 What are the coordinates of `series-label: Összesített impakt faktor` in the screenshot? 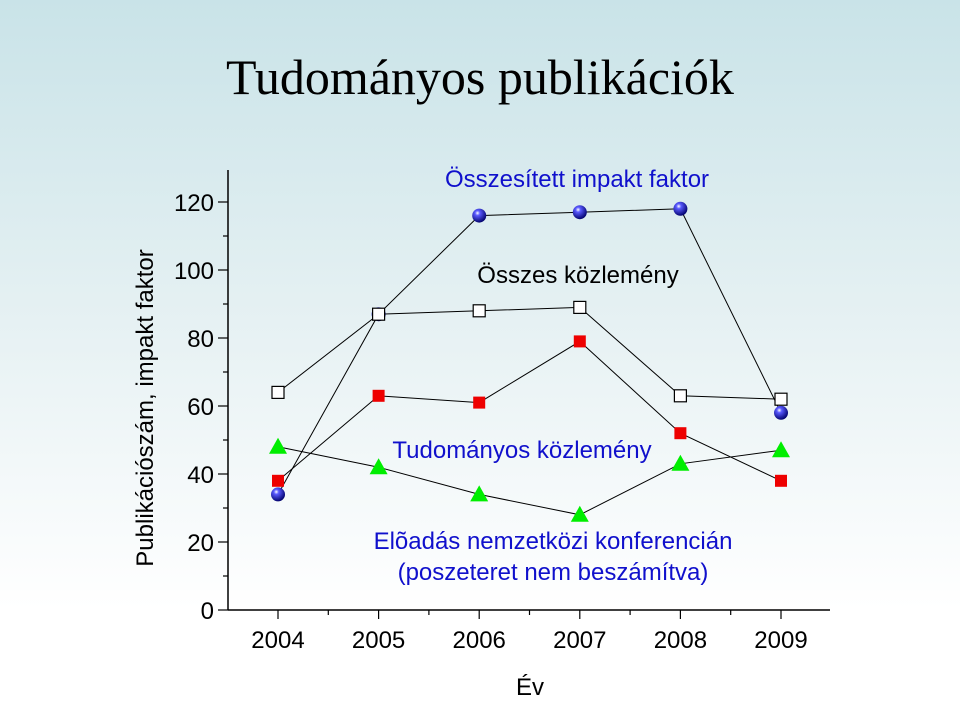 It's located at (577, 179).